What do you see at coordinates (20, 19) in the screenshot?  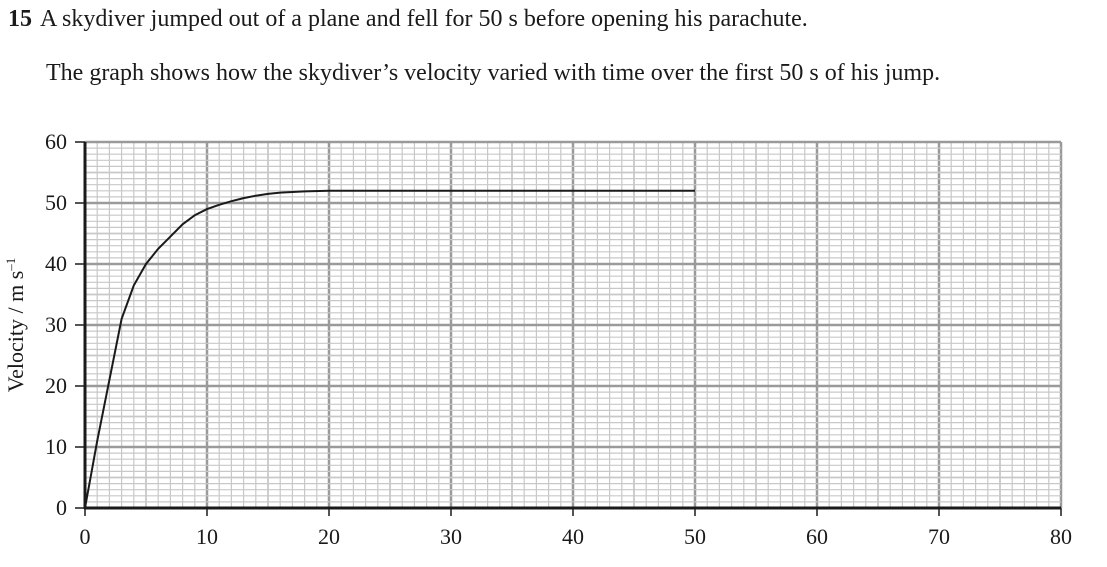 I see `question-number: 15` at bounding box center [20, 19].